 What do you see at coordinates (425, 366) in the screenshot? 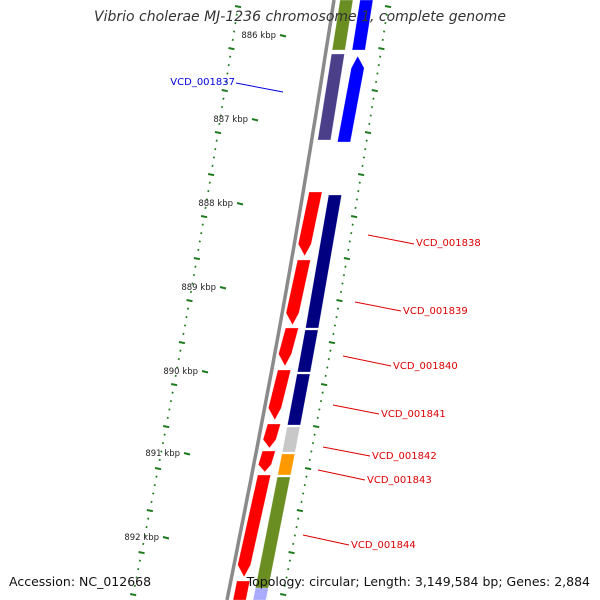
I see `gene-label-vcd-001840: VCD_001840` at bounding box center [425, 366].